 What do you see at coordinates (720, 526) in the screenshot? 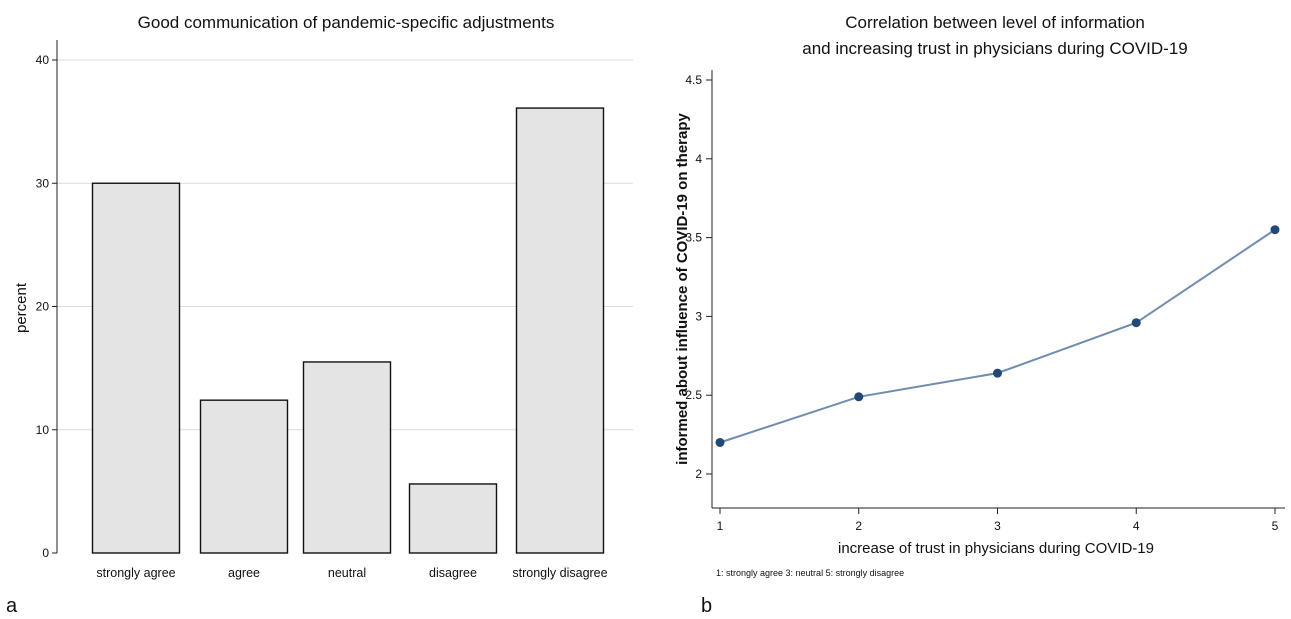
I see `panel-b-x-tick-label: 1` at bounding box center [720, 526].